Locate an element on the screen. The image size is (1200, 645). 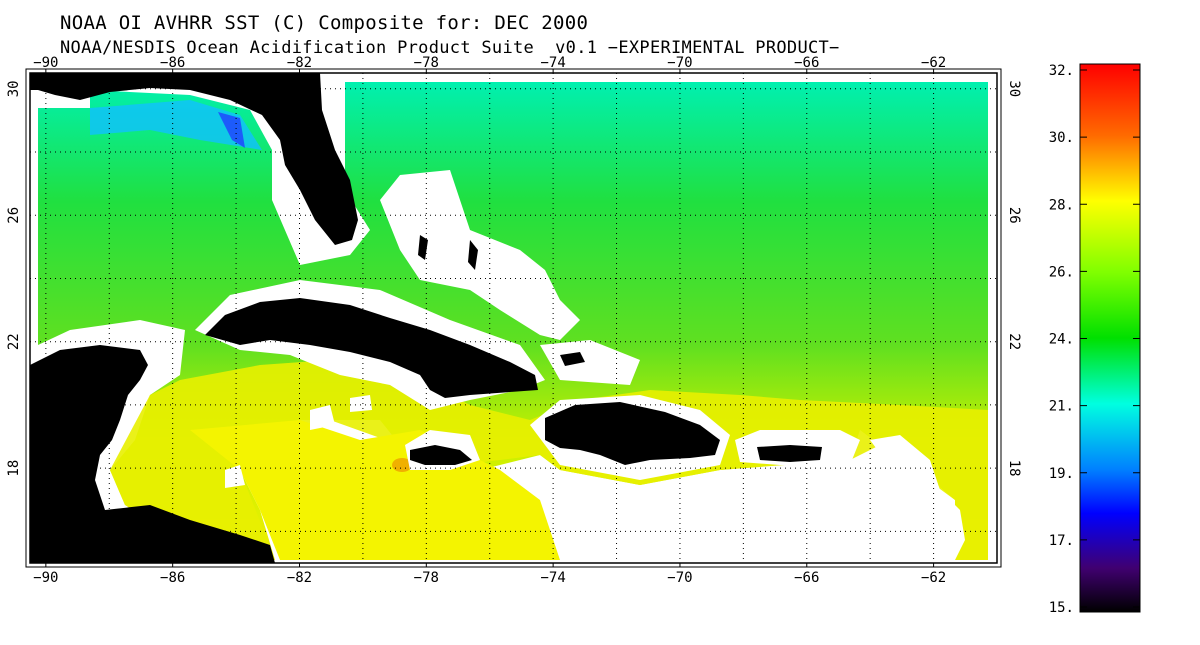
land-turks is located at coordinates (572, 359).